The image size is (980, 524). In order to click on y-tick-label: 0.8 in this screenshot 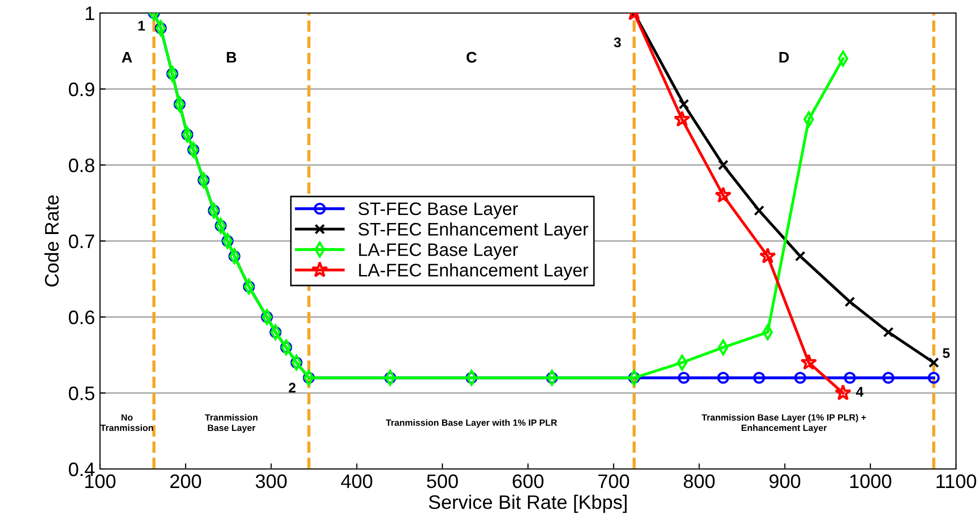, I will do `click(81, 165)`.